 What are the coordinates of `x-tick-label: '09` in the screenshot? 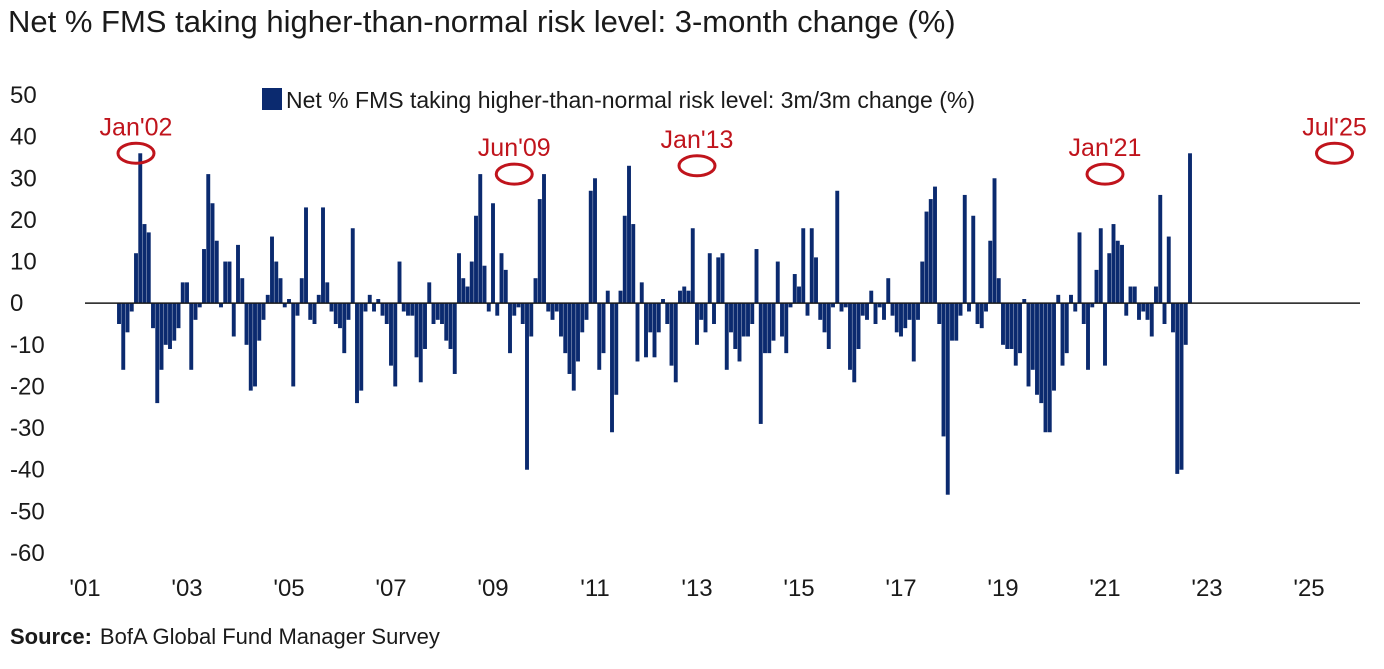 It's located at (492, 588).